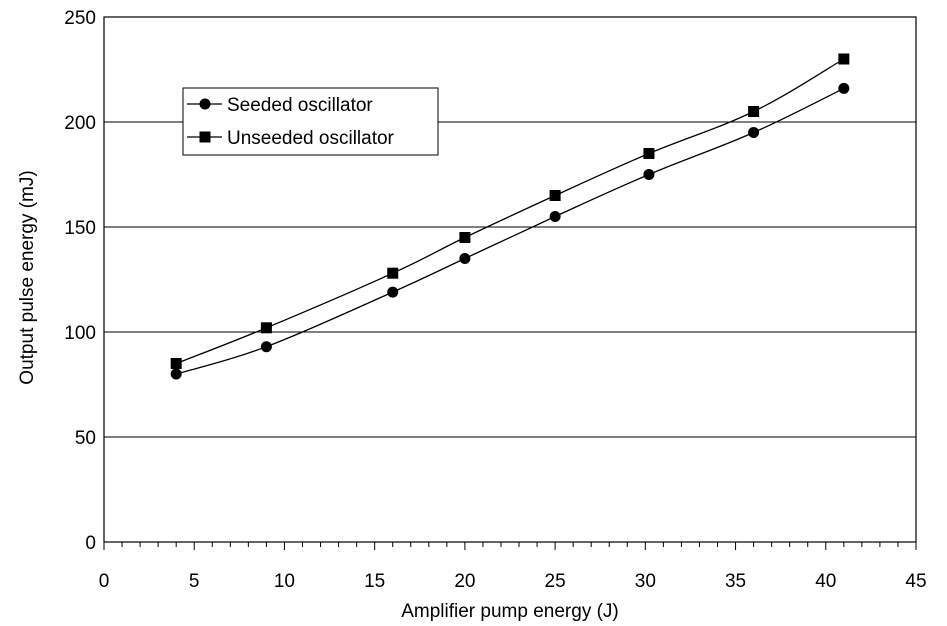 This screenshot has width=947, height=626. I want to click on x-tick-label: 5, so click(194, 581).